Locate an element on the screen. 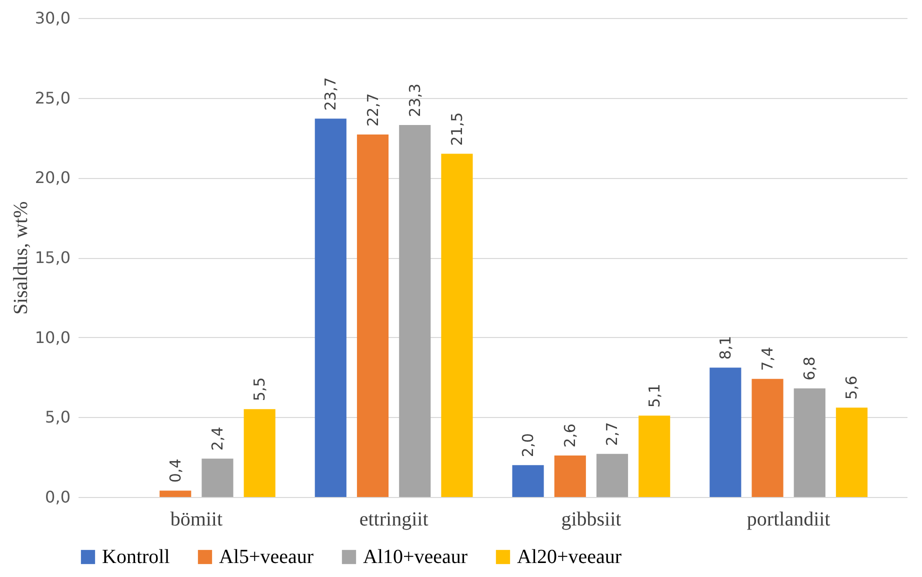  data-label: 5,6 is located at coordinates (851, 388).